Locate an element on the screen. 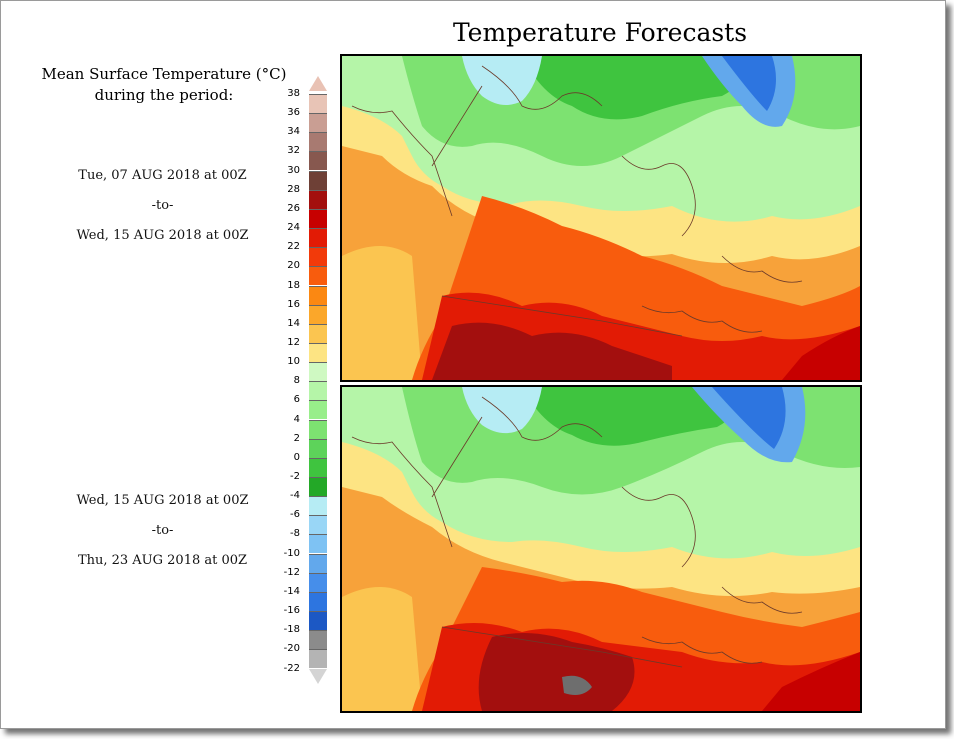  scale-tick-label: -10 is located at coordinates (291, 553).